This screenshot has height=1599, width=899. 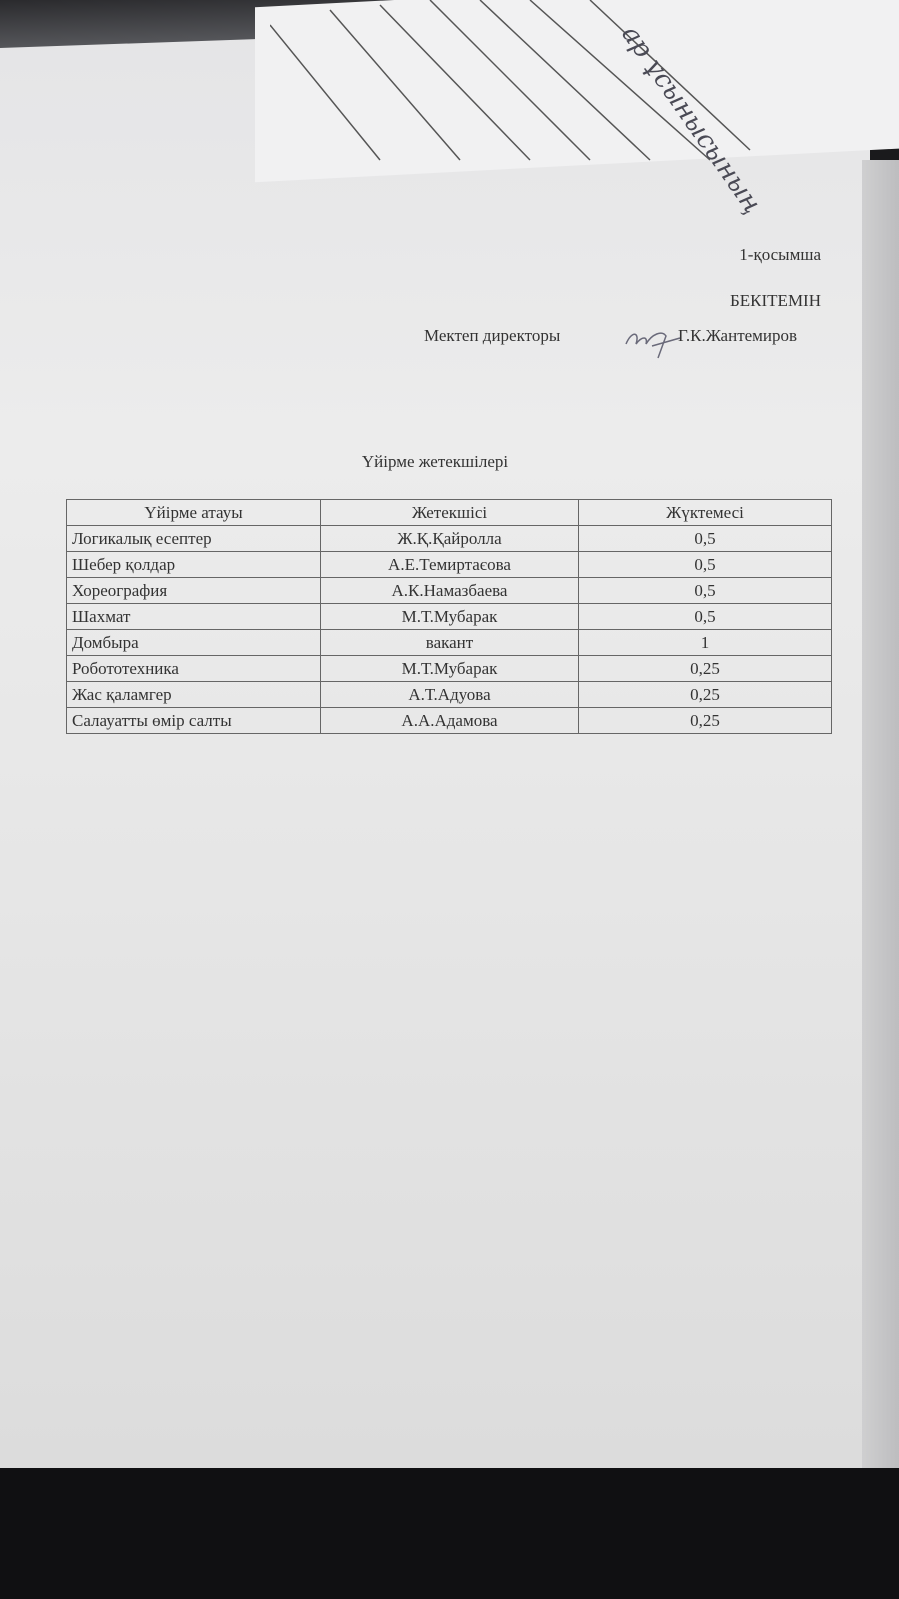 I want to click on leader-cell: Ж.Қ.Қайролла, so click(x=449, y=538).